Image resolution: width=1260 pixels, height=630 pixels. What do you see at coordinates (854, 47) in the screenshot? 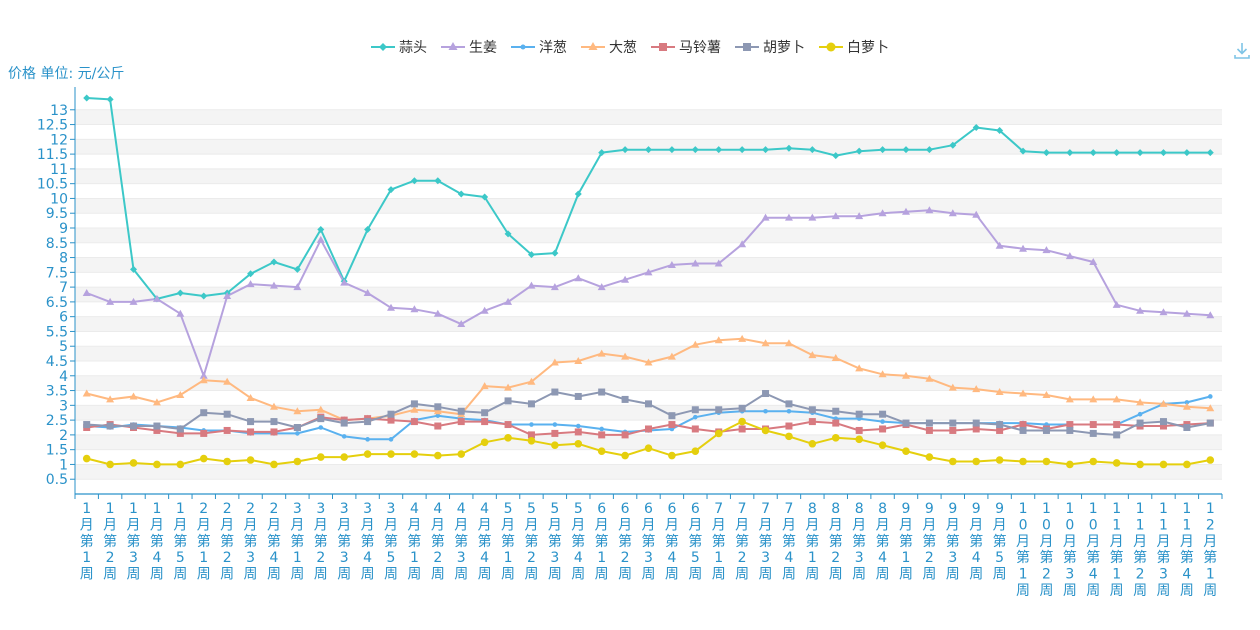
I see `legend-item-7: 白萝卜` at bounding box center [854, 47].